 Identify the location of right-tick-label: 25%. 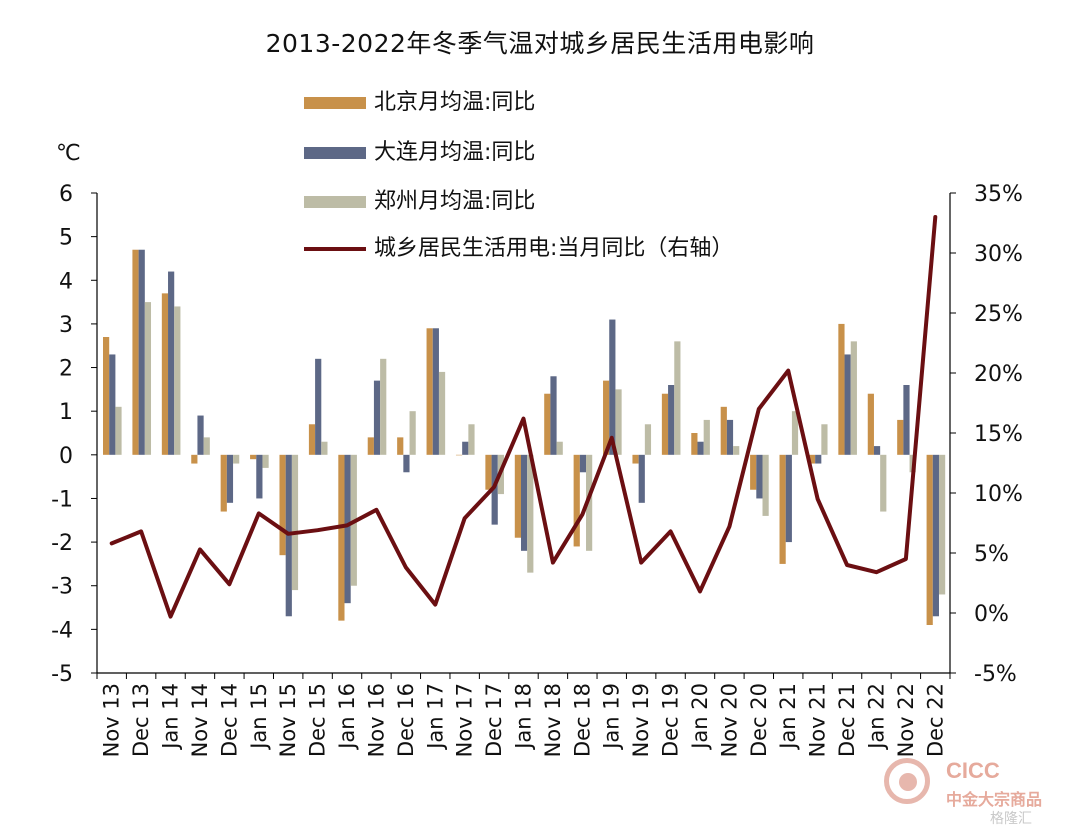
(998, 314).